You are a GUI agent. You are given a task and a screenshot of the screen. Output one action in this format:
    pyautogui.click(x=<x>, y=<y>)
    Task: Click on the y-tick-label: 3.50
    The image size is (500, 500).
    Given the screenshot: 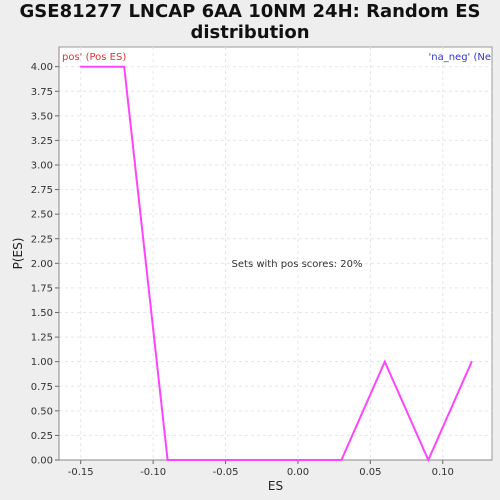 What is the action you would take?
    pyautogui.click(x=42, y=116)
    